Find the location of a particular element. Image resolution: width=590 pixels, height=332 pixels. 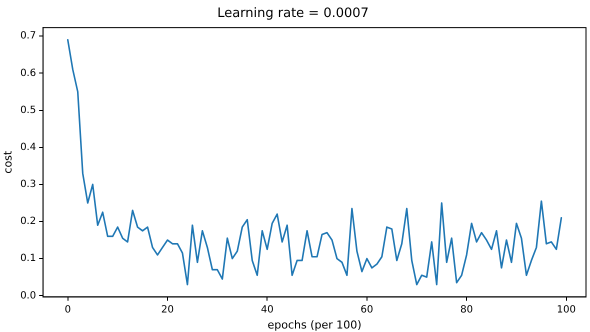

y-tick-label: 0.3 is located at coordinates (28, 184).